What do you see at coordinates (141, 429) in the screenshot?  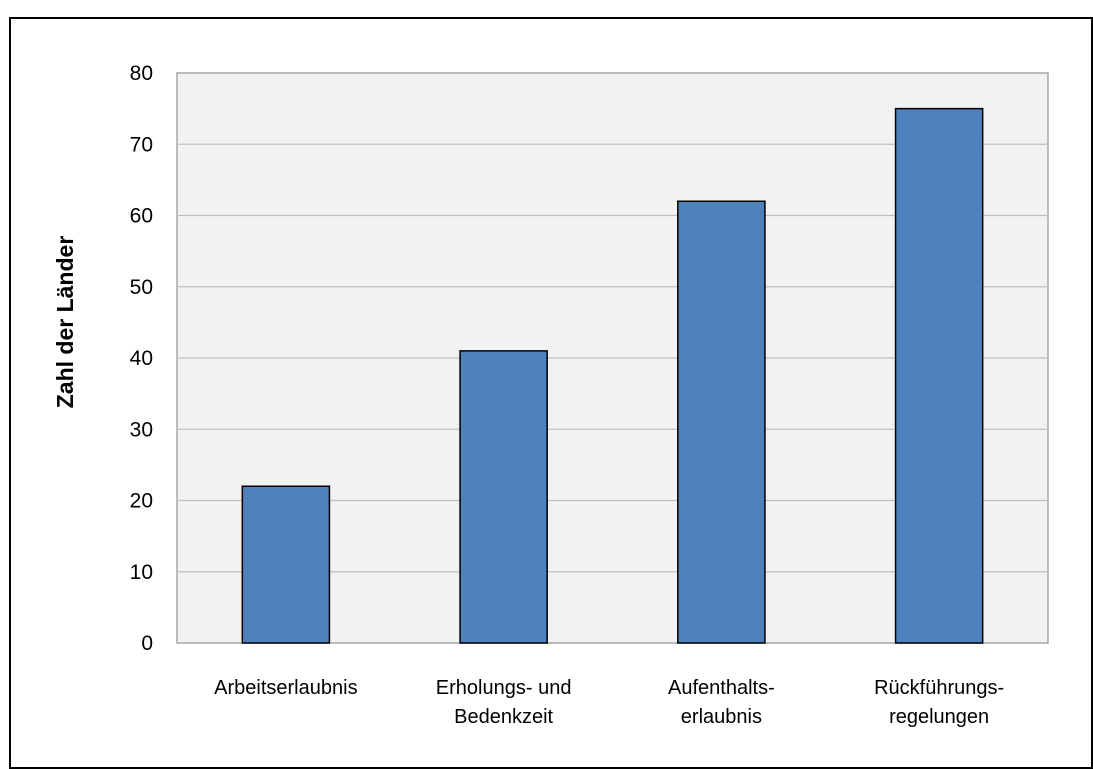 I see `y-tick-label: 30` at bounding box center [141, 429].